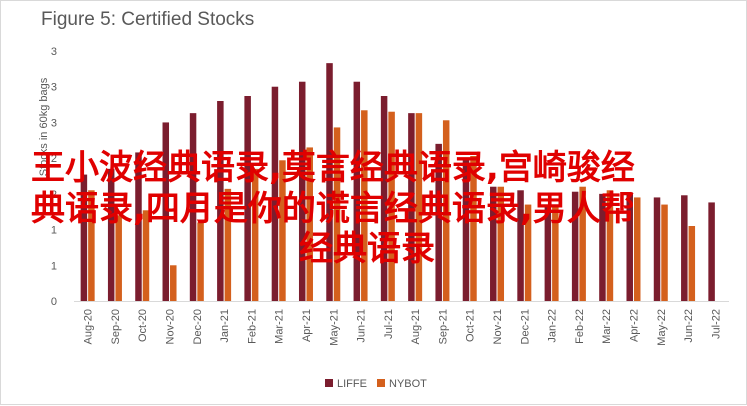 The image size is (747, 406). Describe the element at coordinates (116, 326) in the screenshot. I see `x-tick-label: Sep-20` at that location.